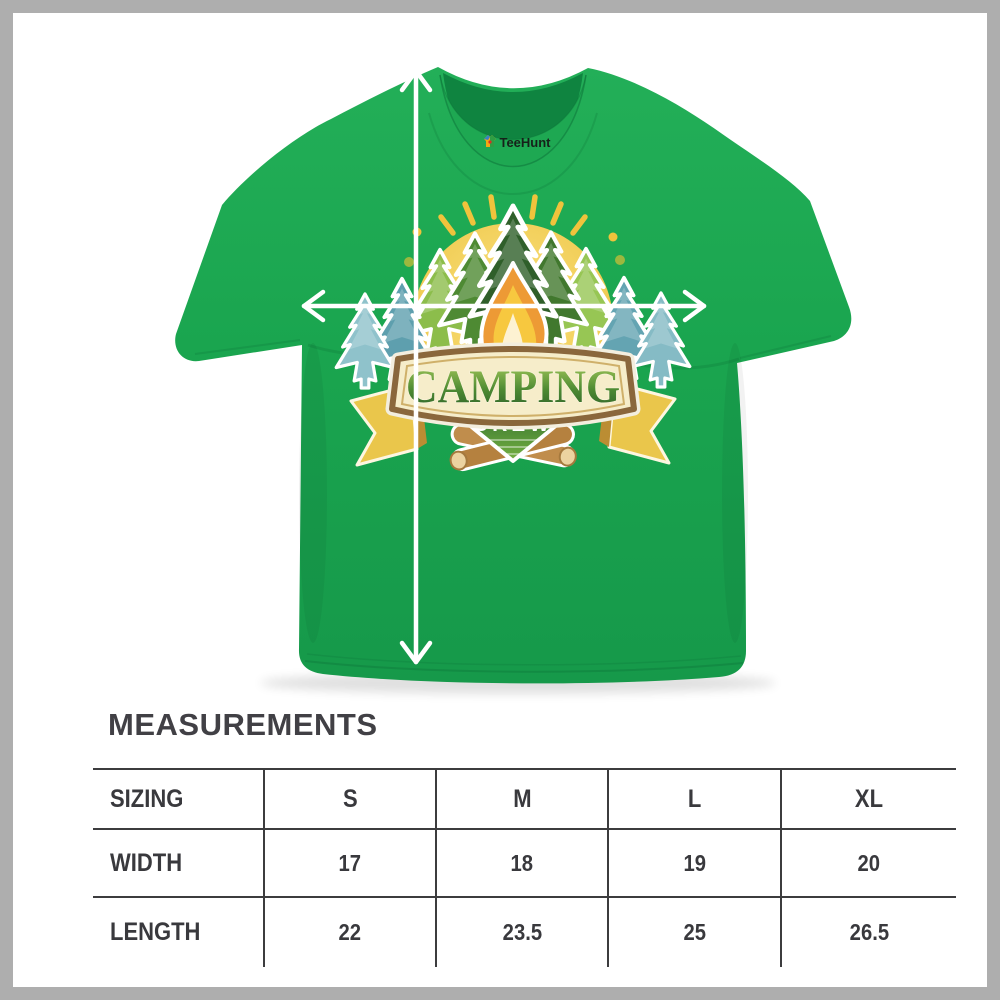 This screenshot has width=1000, height=1000. I want to click on width-m: 18, so click(521, 863).